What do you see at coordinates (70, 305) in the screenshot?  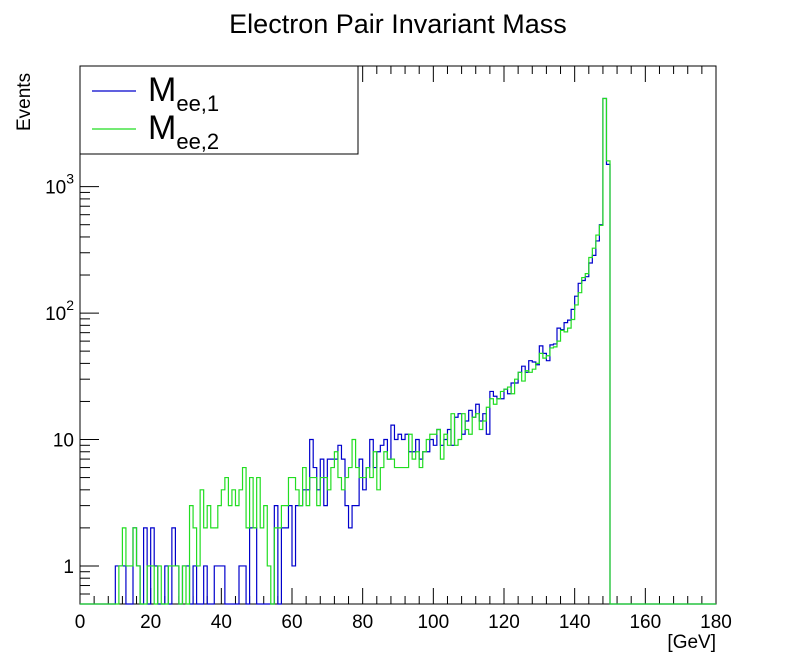 I see `y-tick-exponent: 2` at bounding box center [70, 305].